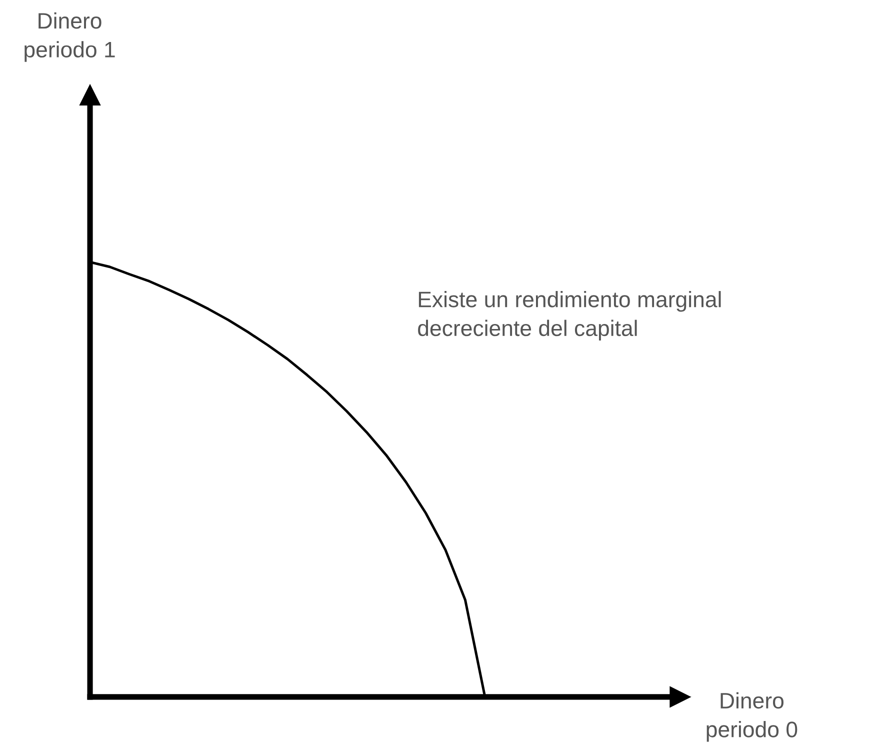  What do you see at coordinates (569, 316) in the screenshot?
I see `annotation: Existe un rendimiento marginal decreciente del capital` at bounding box center [569, 316].